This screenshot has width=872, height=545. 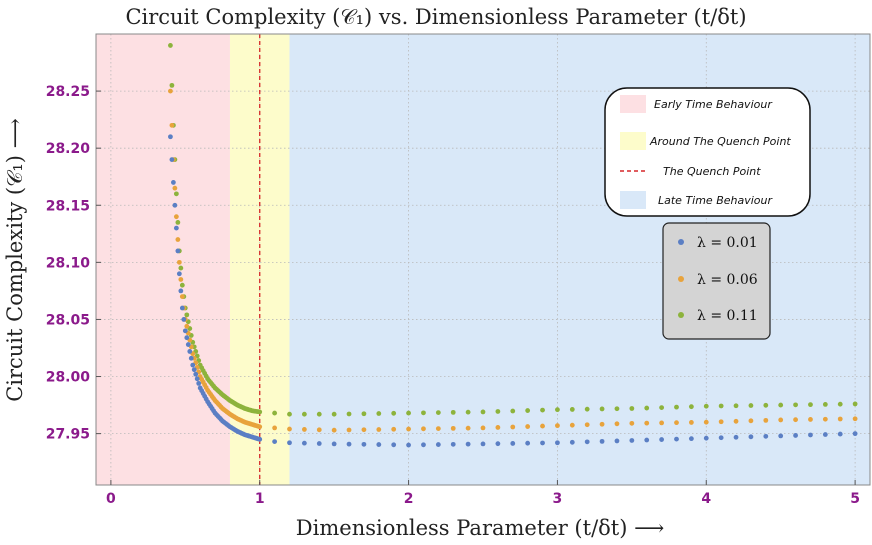 I want to click on x-tick-label-2: 2, so click(x=409, y=499).